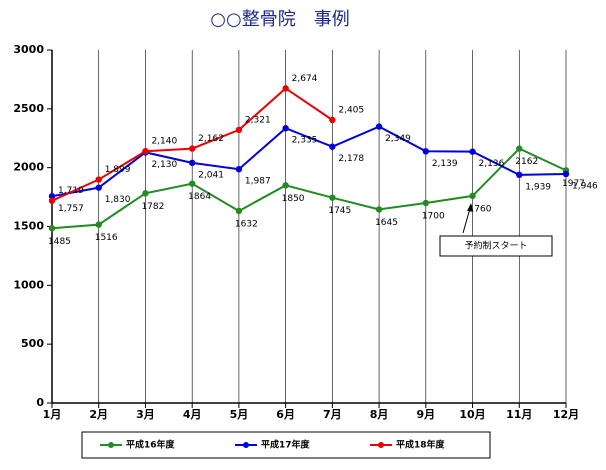  Describe the element at coordinates (332, 414) in the screenshot. I see `x-tick-label: 7月` at that location.